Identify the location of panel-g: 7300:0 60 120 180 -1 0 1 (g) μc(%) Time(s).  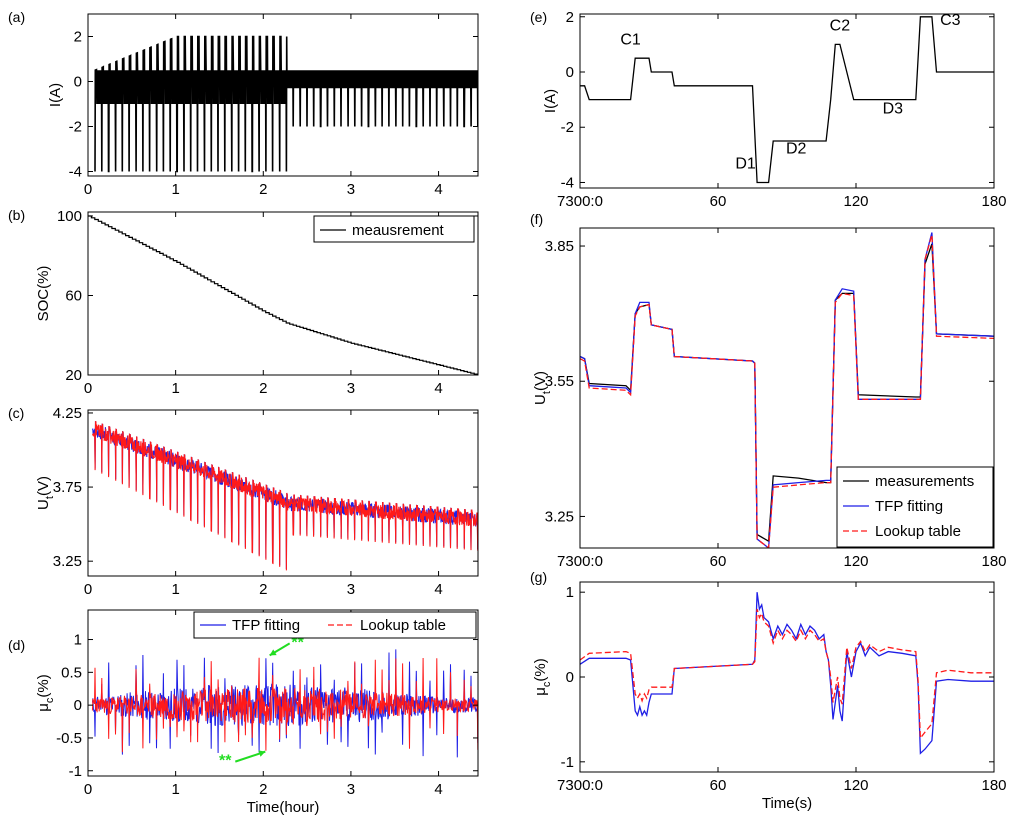
(768, 690).